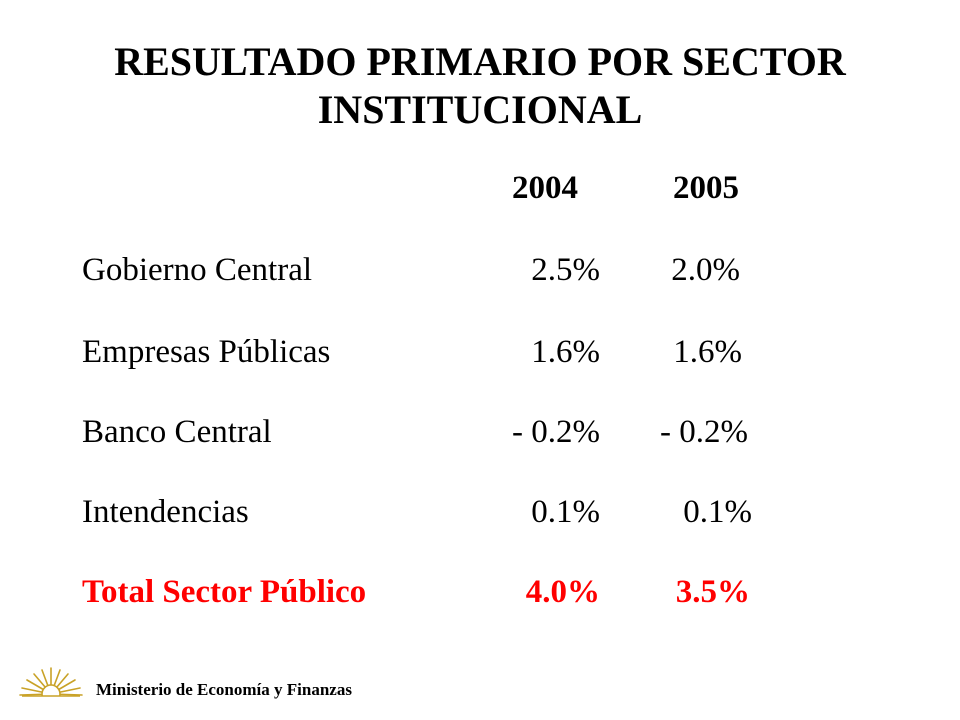 Image resolution: width=960 pixels, height=720 pixels. I want to click on cell-gobierno-central-2004: 2.5%, so click(565, 270).